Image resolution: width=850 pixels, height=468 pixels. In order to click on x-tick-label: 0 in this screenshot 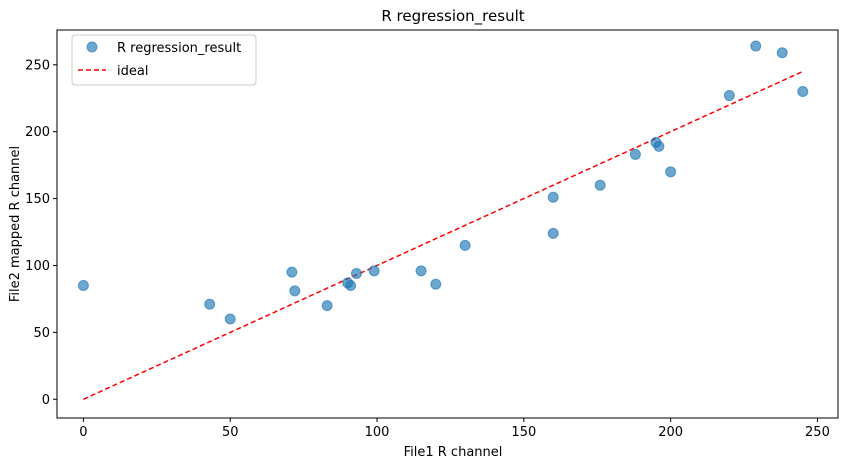, I will do `click(83, 432)`.